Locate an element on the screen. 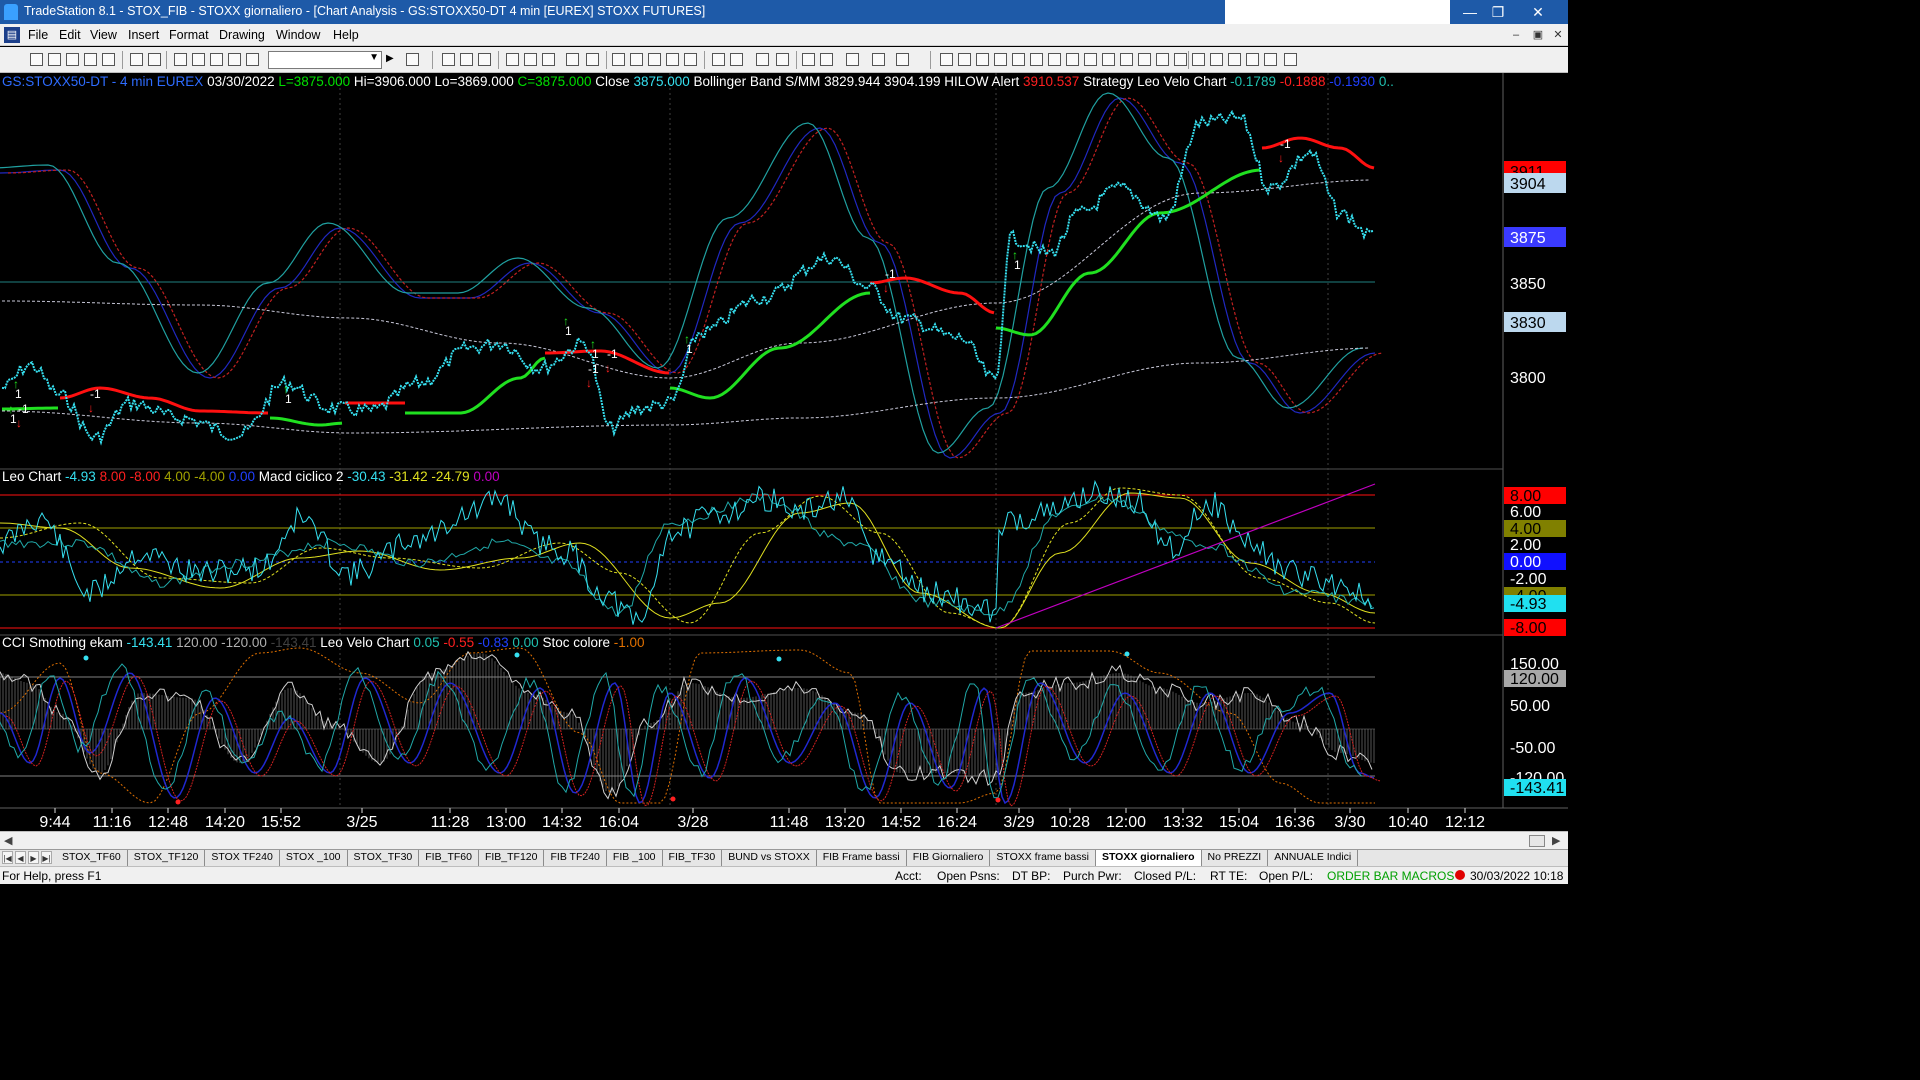 Image resolution: width=1920 pixels, height=1080 pixels. data-window-icon is located at coordinates (484, 59).